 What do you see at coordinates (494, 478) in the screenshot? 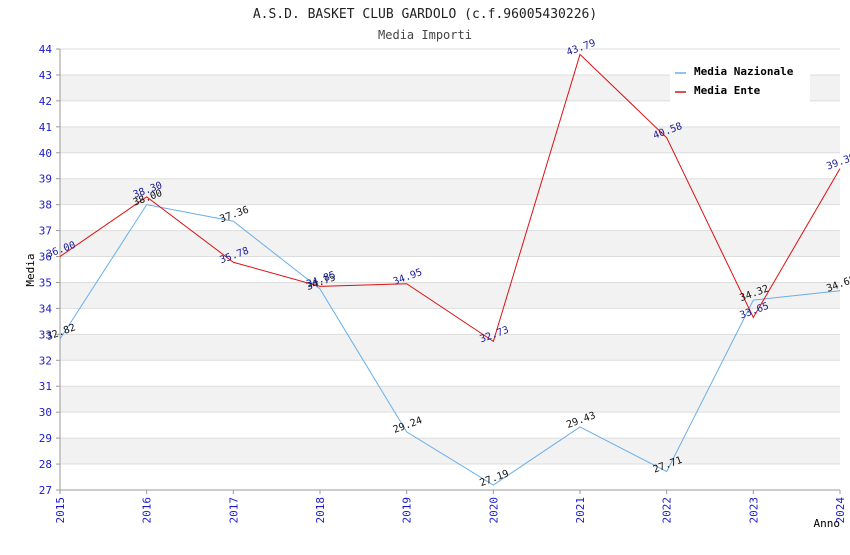
I see `data-label: 27.19` at bounding box center [494, 478].